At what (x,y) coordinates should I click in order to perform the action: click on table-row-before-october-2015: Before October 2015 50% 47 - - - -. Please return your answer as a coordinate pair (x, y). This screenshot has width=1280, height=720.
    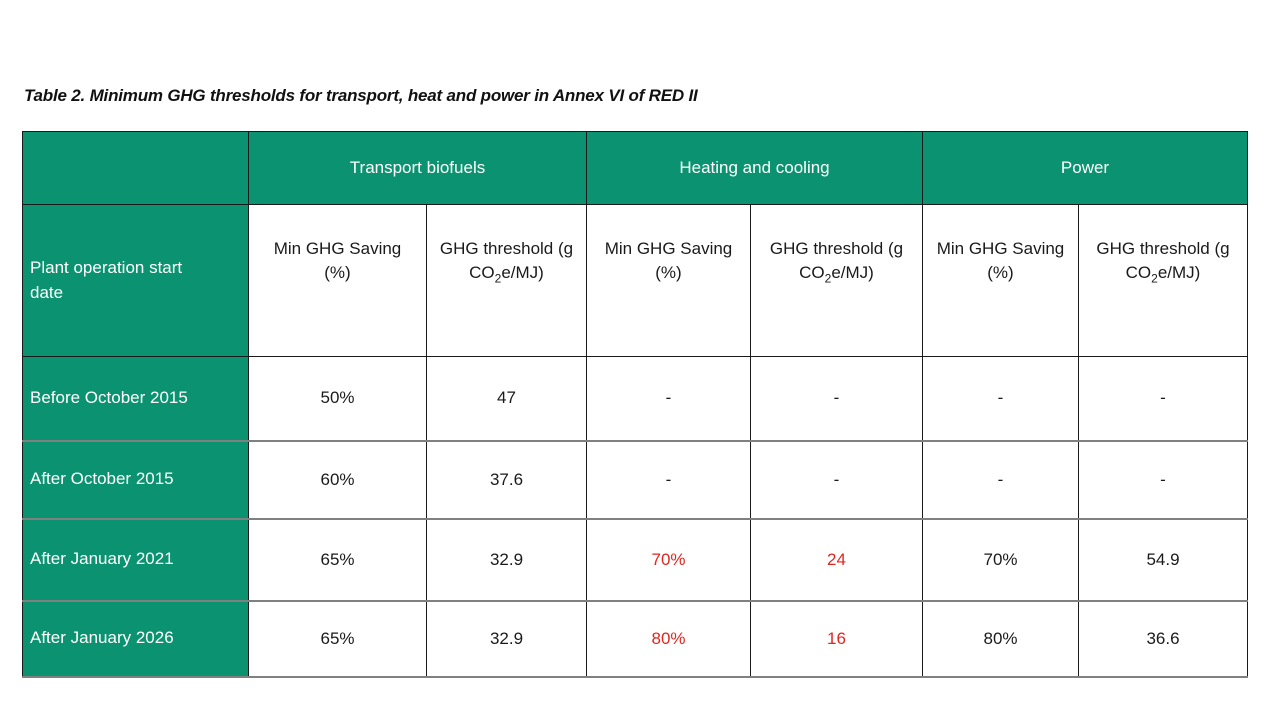
    Looking at the image, I should click on (635, 399).